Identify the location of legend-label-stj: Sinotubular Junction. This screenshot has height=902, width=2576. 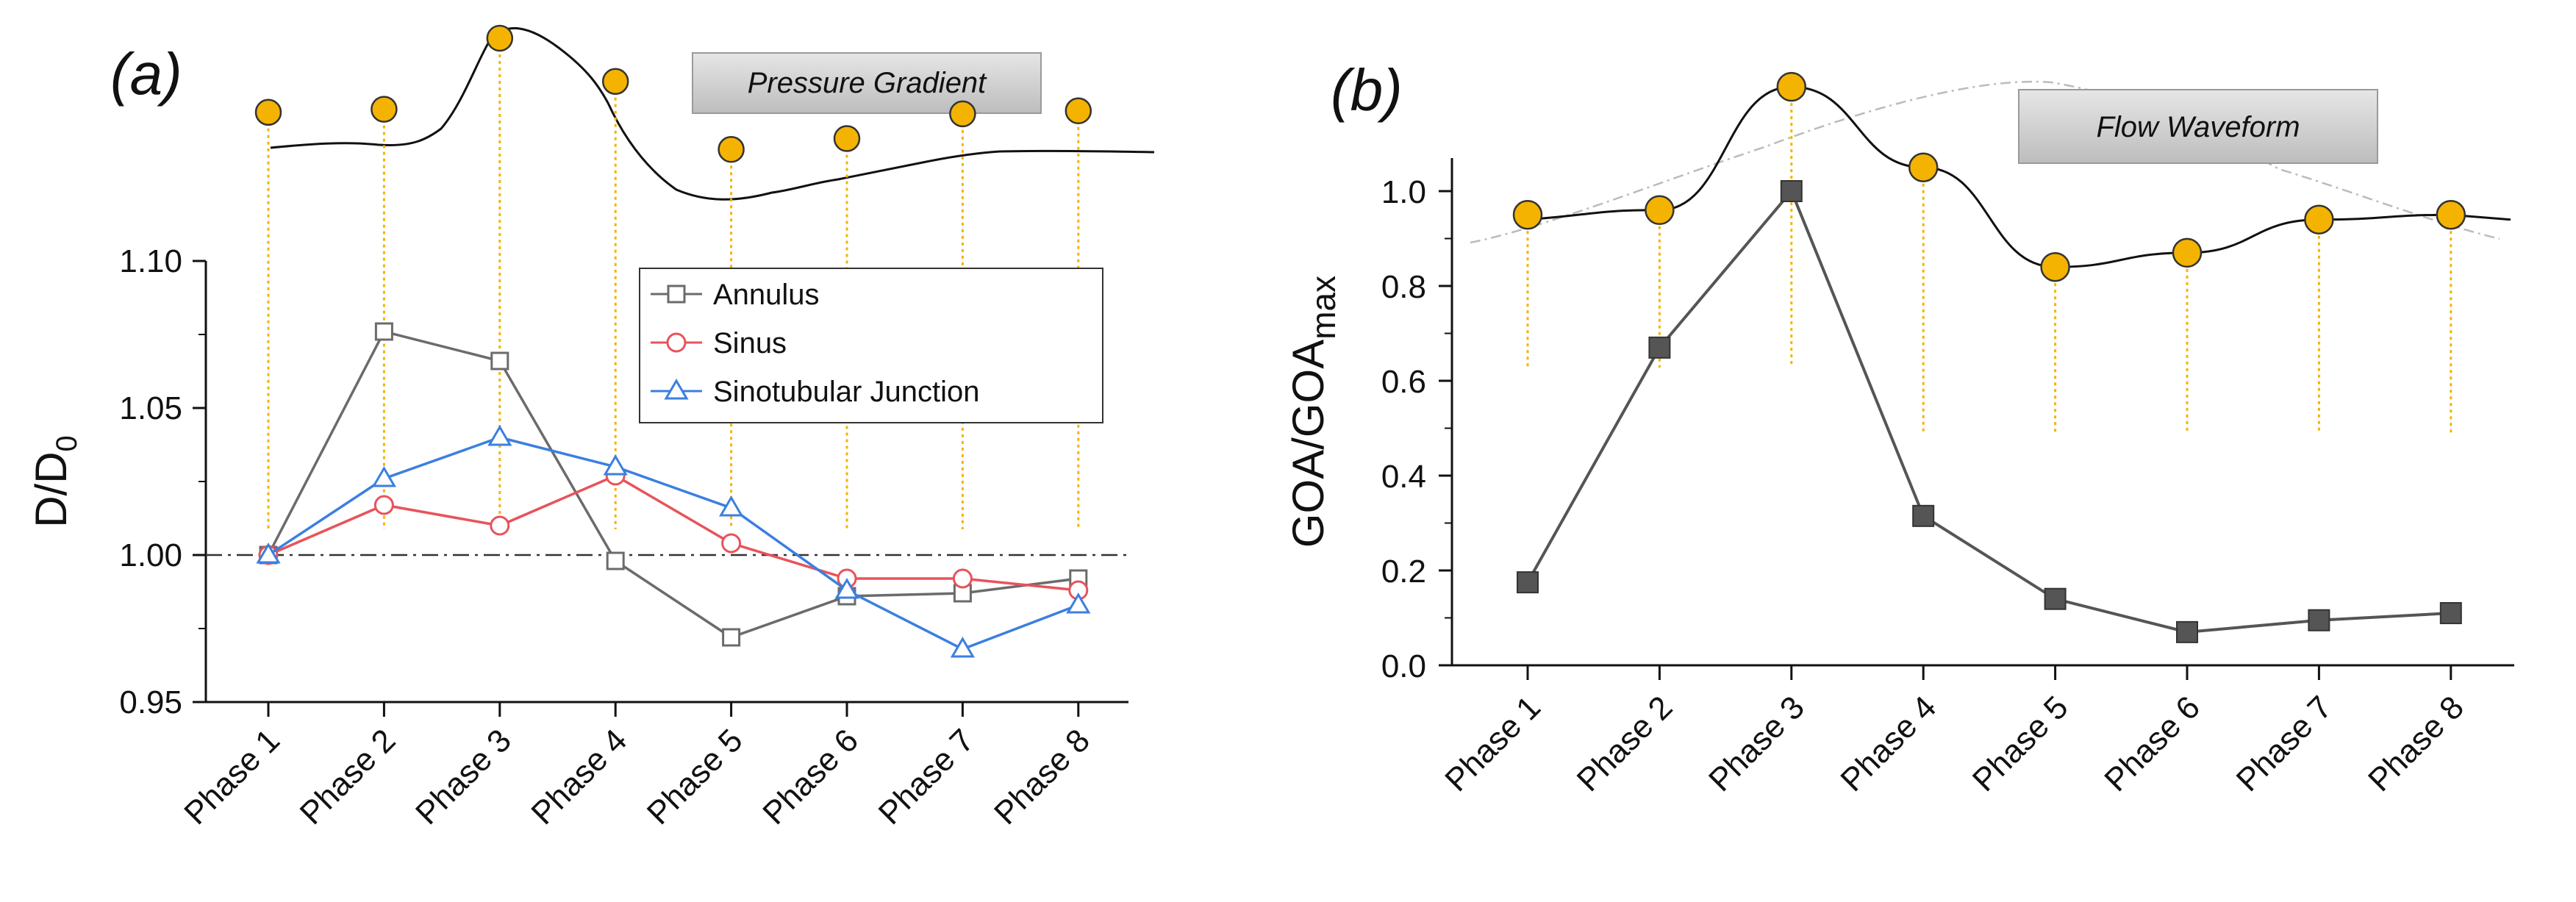
(846, 392).